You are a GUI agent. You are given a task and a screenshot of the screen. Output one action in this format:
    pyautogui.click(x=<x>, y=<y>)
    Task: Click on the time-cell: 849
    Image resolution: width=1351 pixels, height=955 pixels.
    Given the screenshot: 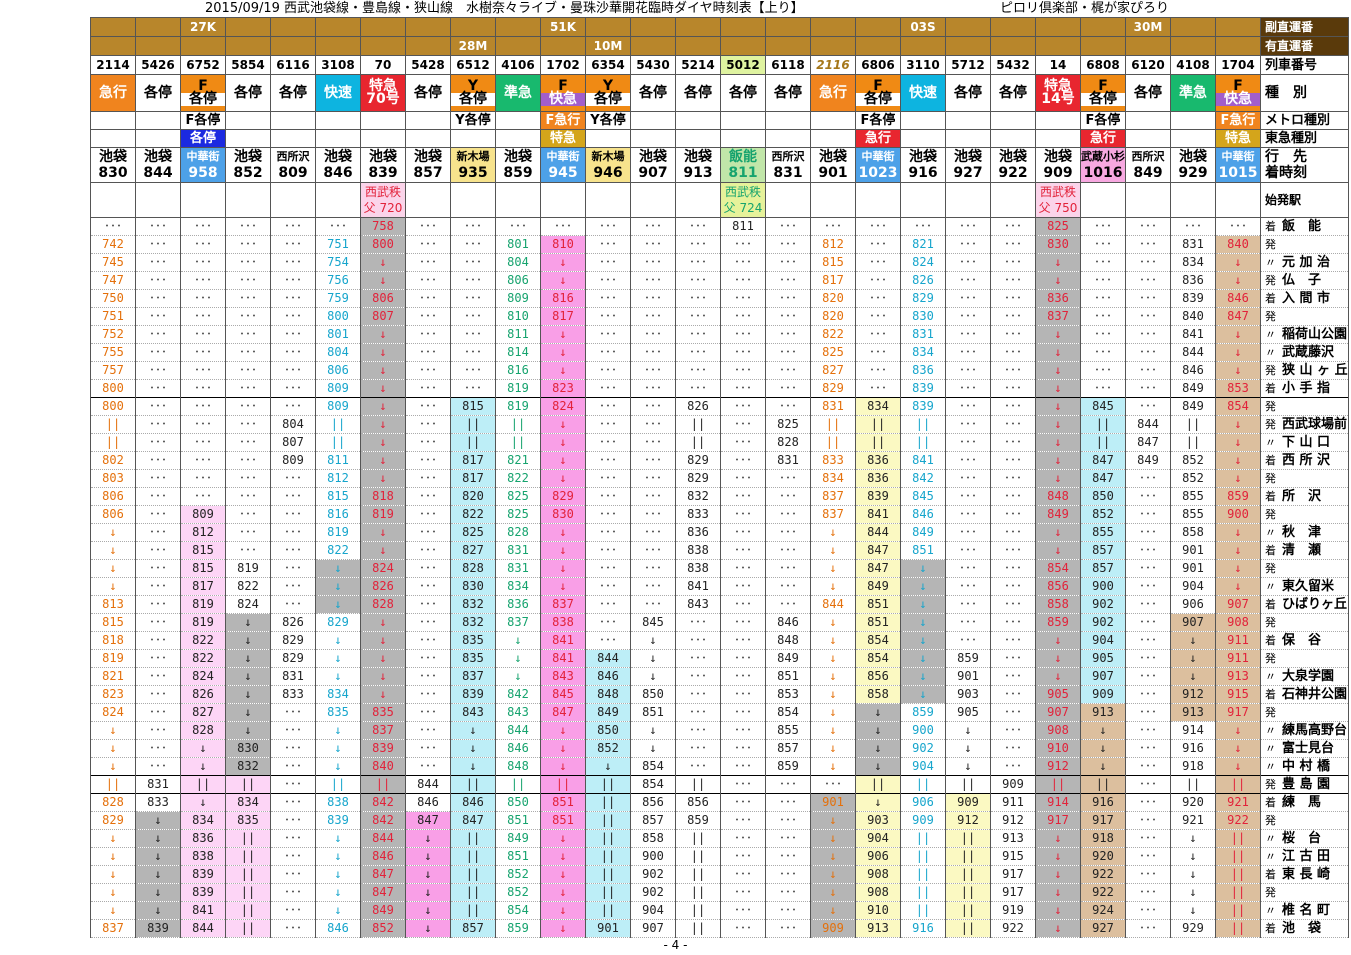 What is the action you would take?
    pyautogui.click(x=608, y=712)
    